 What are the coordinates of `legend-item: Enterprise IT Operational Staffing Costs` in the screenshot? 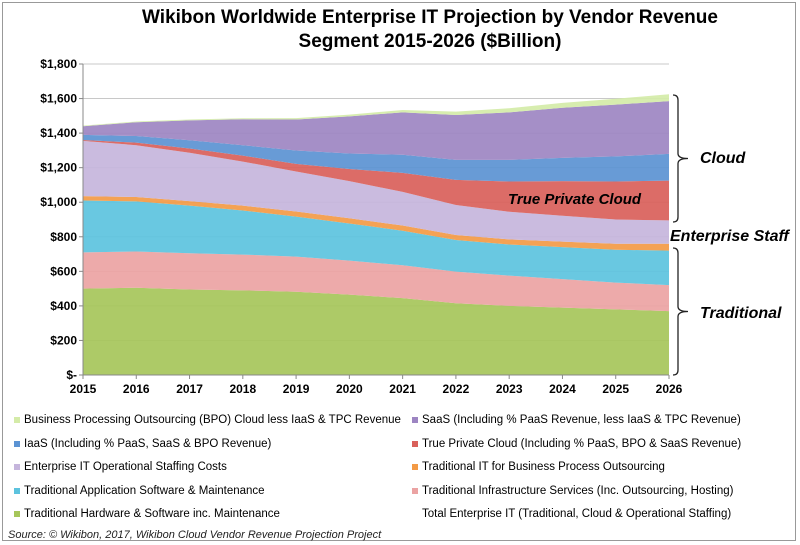 It's located at (120, 467).